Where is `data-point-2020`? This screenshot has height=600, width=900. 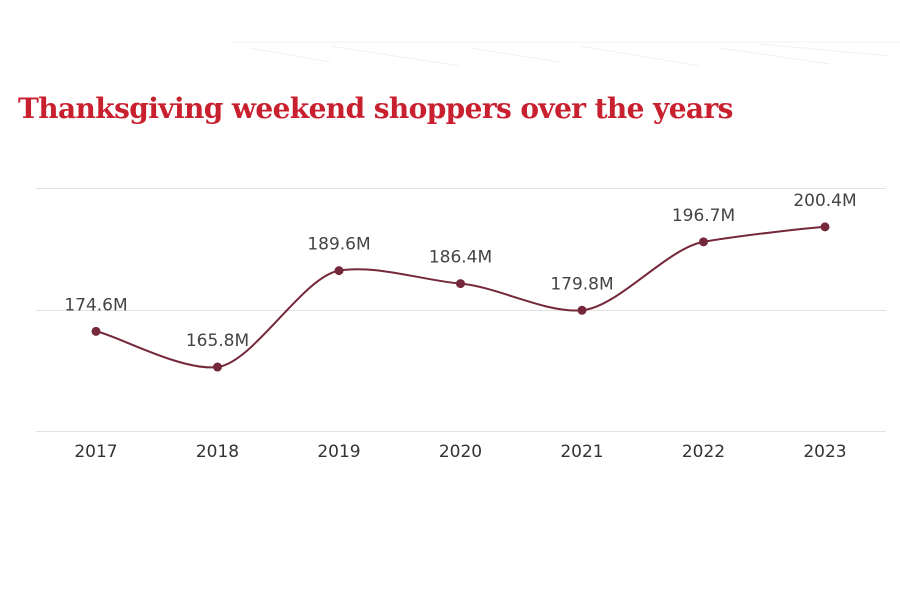
data-point-2020 is located at coordinates (460, 284).